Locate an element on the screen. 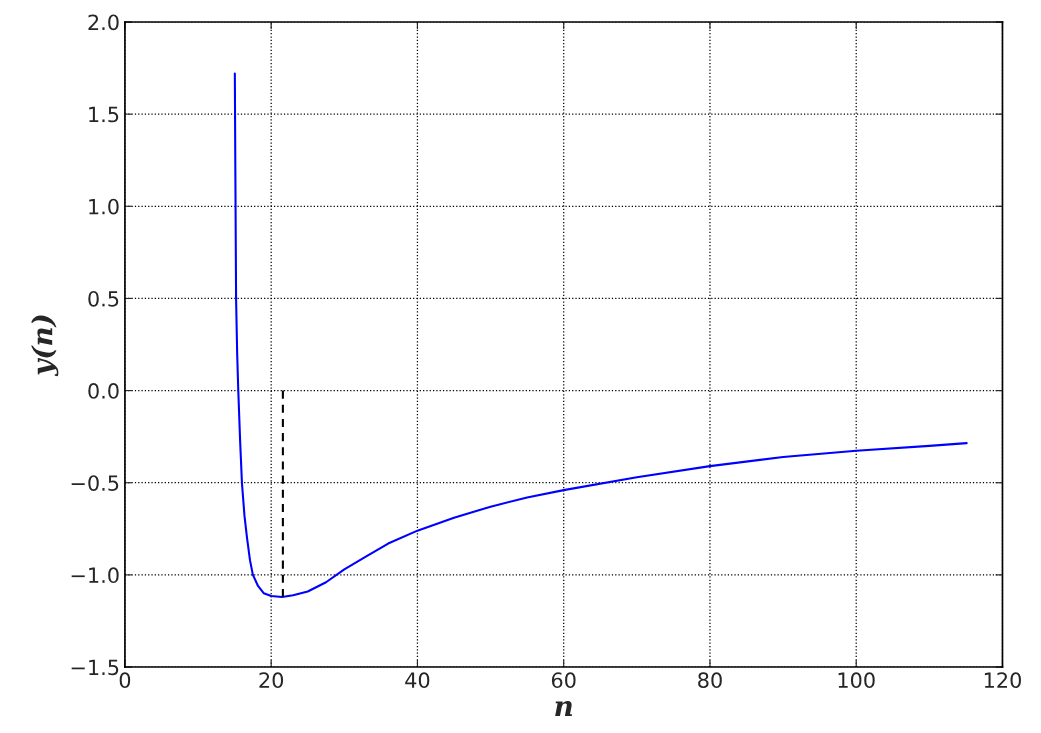  y-tick-label: 0.0 is located at coordinates (103, 391).